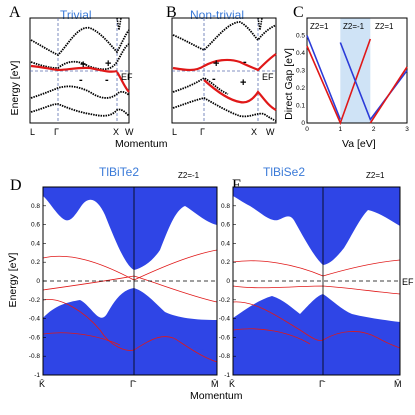  What do you see at coordinates (130, 228) in the screenshot?
I see `panel-d-bulk-conduction` at bounding box center [130, 228].